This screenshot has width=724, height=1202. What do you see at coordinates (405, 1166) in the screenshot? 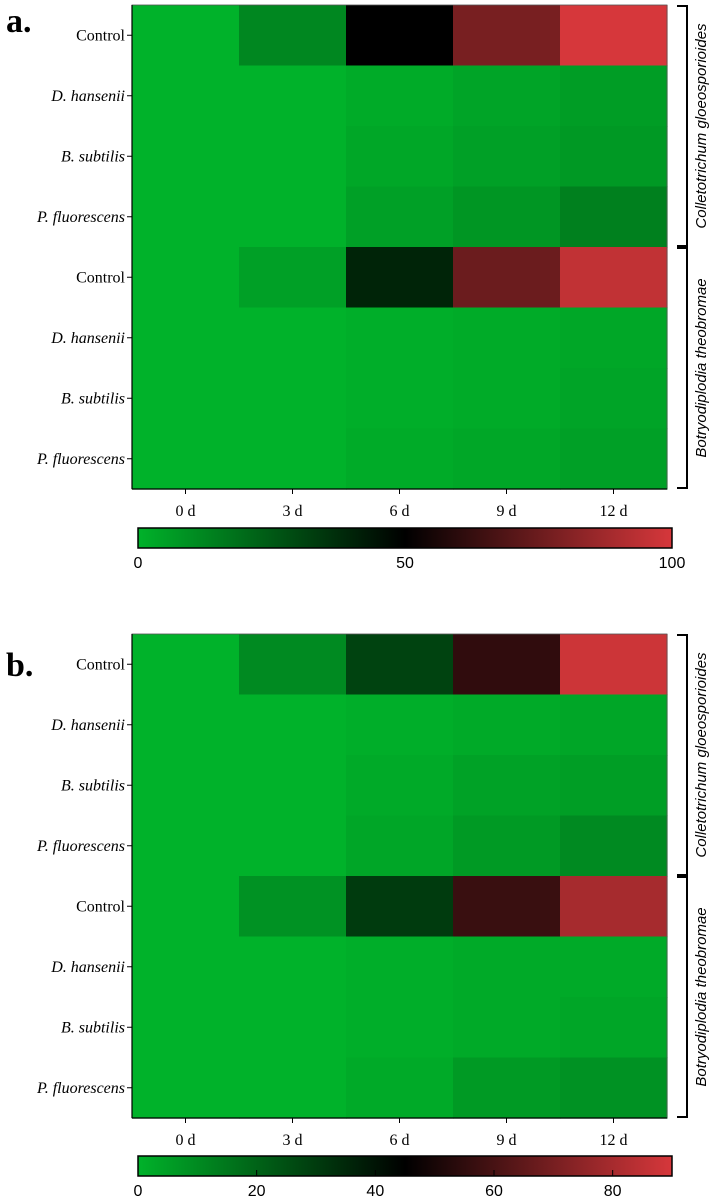
I see `colorbar` at bounding box center [405, 1166].